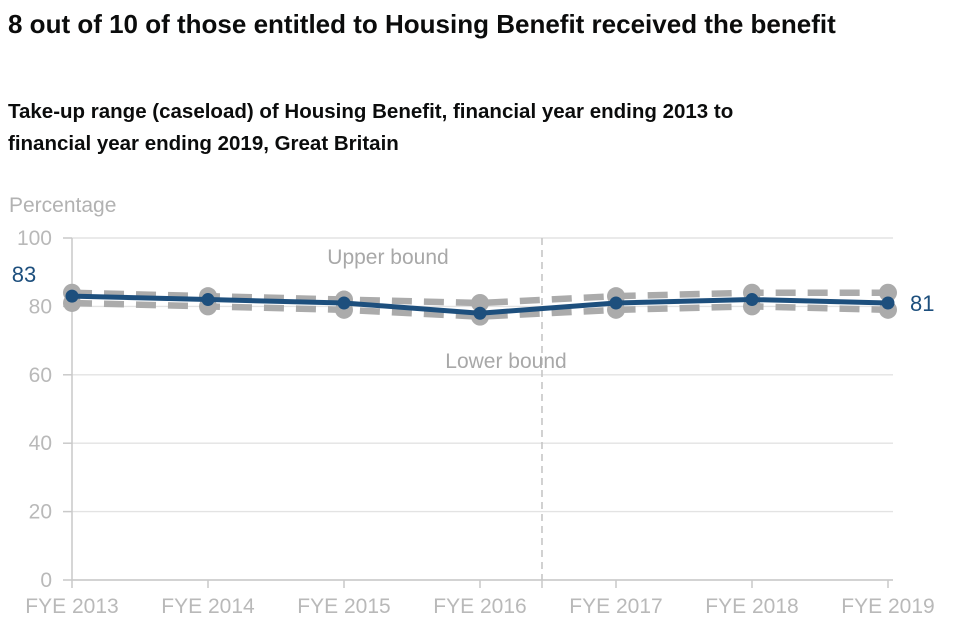 The image size is (960, 640). What do you see at coordinates (63, 205) in the screenshot?
I see `y-axis-title: Percentage` at bounding box center [63, 205].